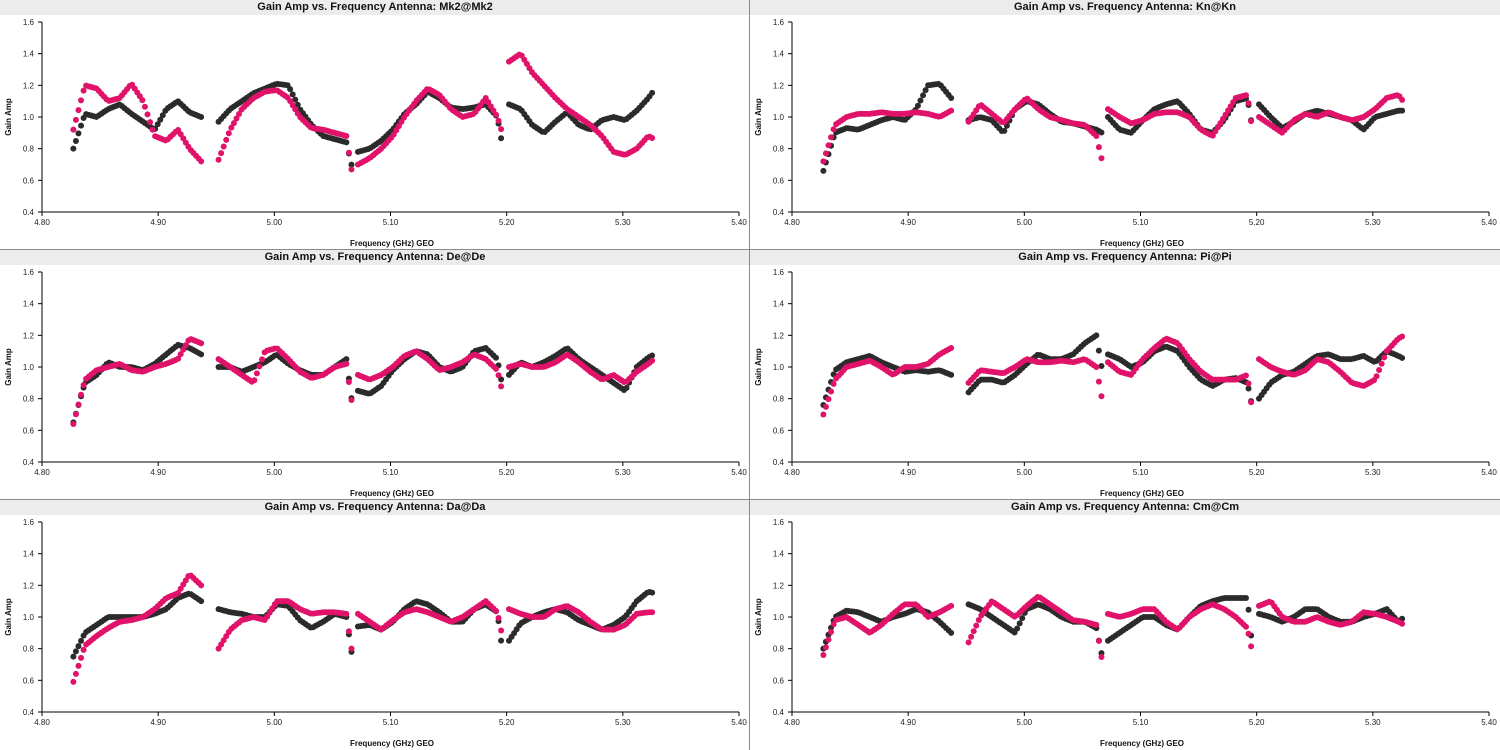 The image size is (1500, 750). What do you see at coordinates (779, 430) in the screenshot?
I see `y-tick-label: 0.6` at bounding box center [779, 430].